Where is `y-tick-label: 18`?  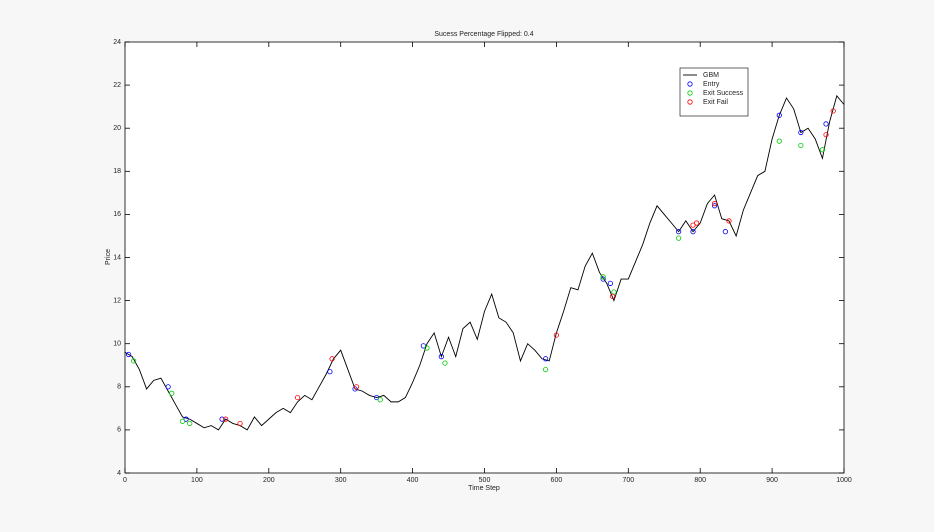 y-tick-label: 18 is located at coordinates (117, 171).